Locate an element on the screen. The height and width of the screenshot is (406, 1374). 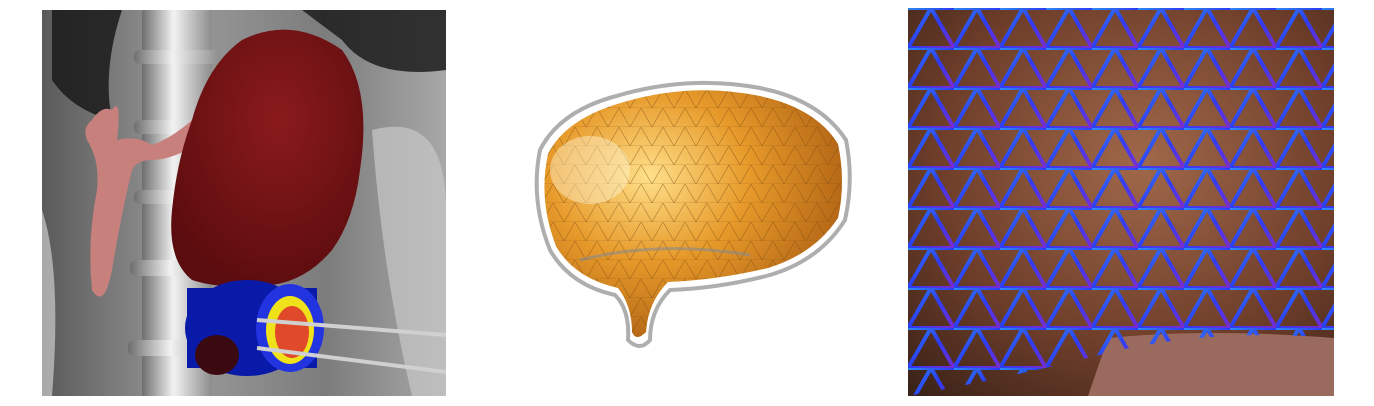
vessel-tree is located at coordinates (140, 201).